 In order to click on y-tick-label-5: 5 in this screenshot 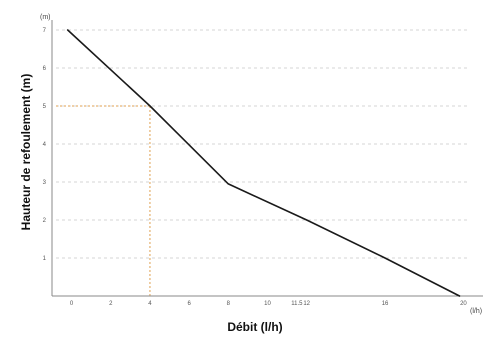, I will do `click(45, 107)`.